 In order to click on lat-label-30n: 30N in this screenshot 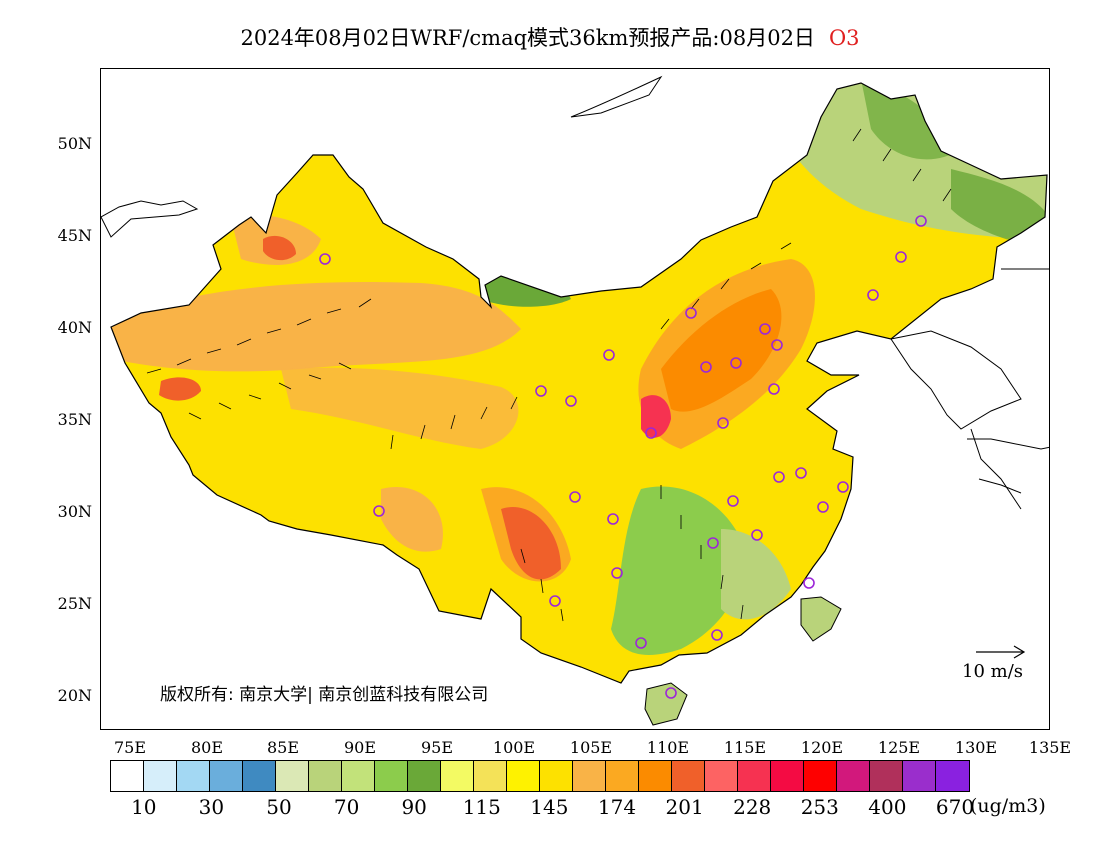, I will do `click(74, 511)`.